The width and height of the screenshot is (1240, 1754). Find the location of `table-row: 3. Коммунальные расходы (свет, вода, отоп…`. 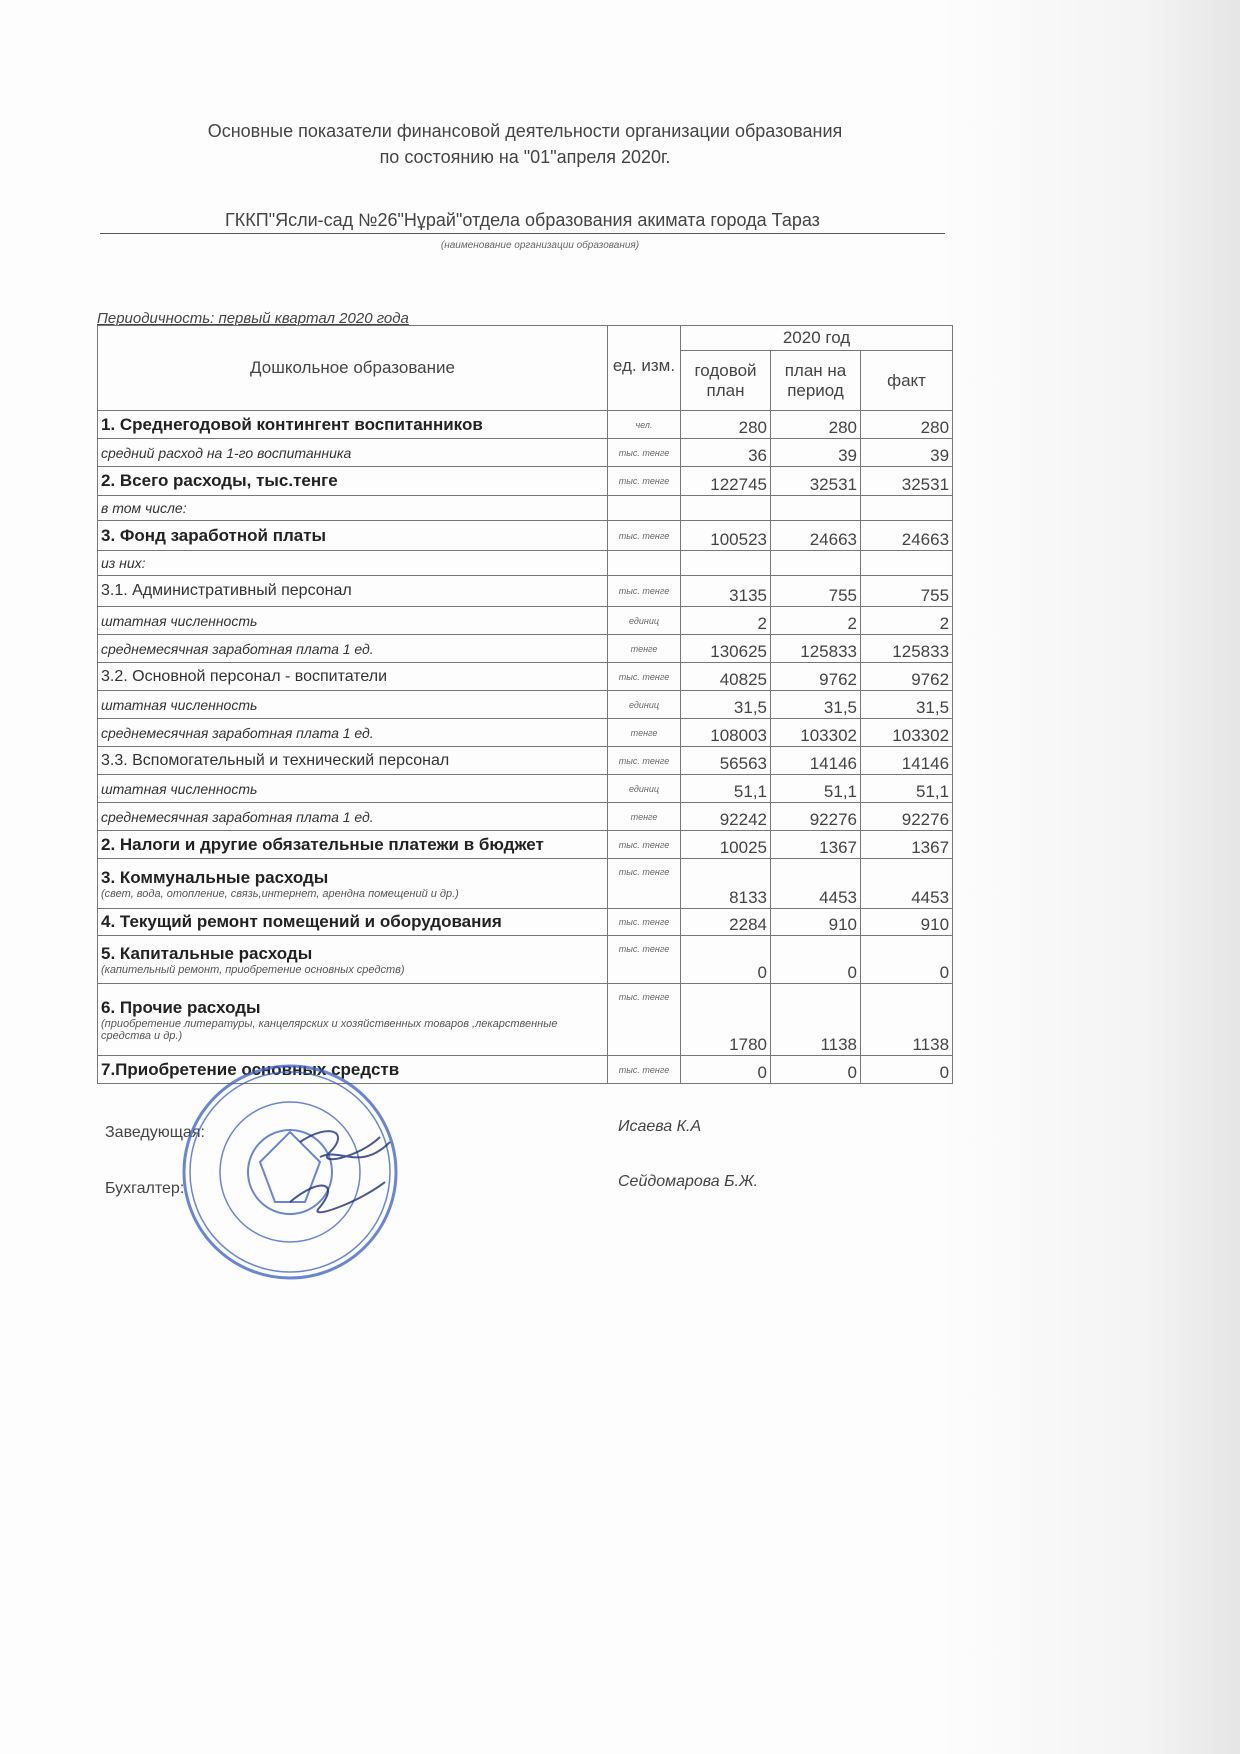

table-row: 3. Коммунальные расходы (свет, вода, отоп… is located at coordinates (525, 883).